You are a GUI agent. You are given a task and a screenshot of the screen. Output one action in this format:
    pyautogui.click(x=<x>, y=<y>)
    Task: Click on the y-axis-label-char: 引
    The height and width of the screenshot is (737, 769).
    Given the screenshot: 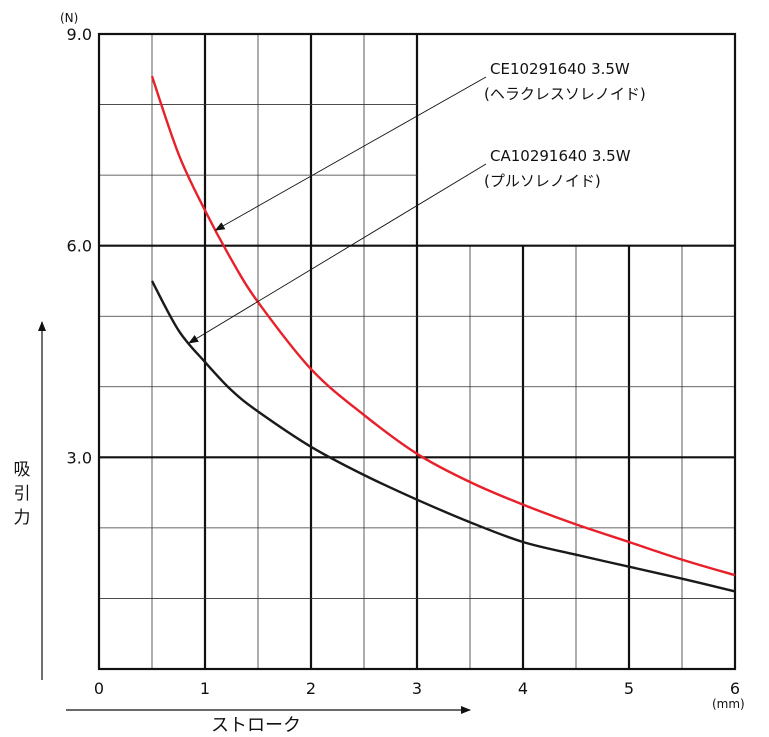 What is the action you would take?
    pyautogui.click(x=22, y=494)
    